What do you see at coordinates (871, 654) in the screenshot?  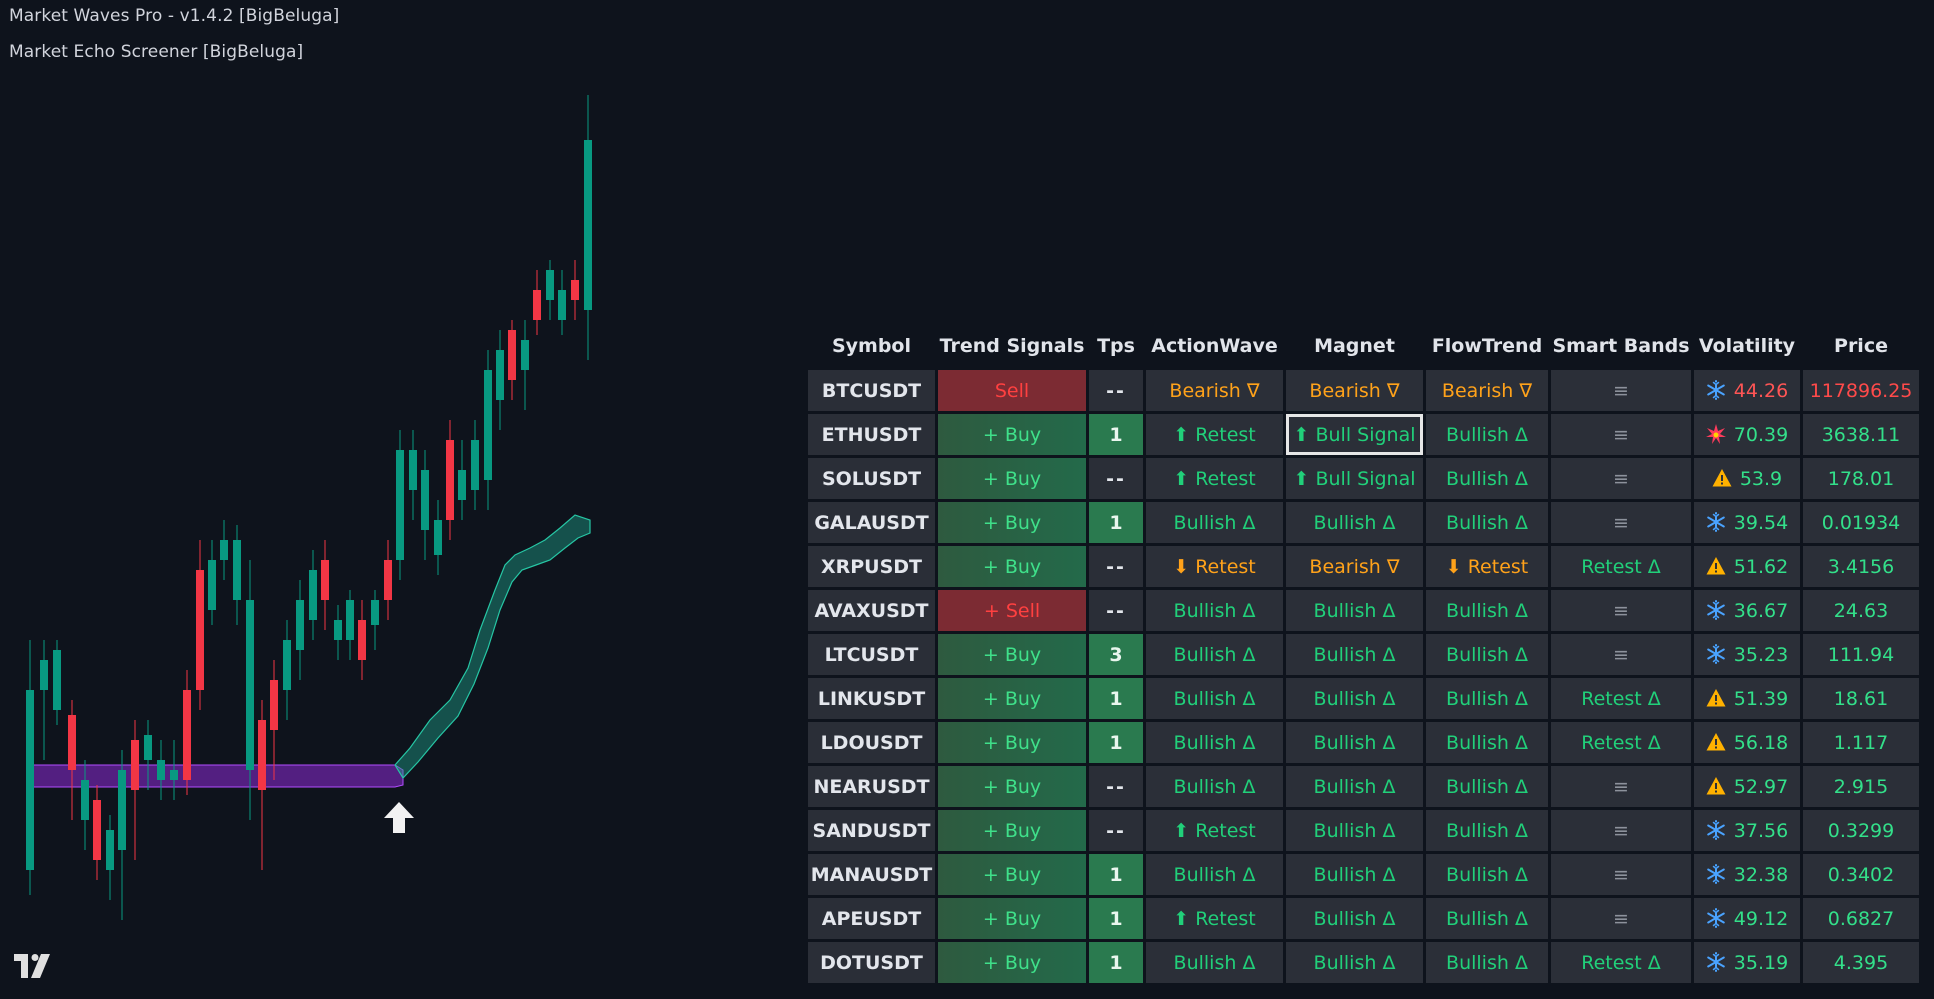 I see `symbol-cell: LTCUSDT` at bounding box center [871, 654].